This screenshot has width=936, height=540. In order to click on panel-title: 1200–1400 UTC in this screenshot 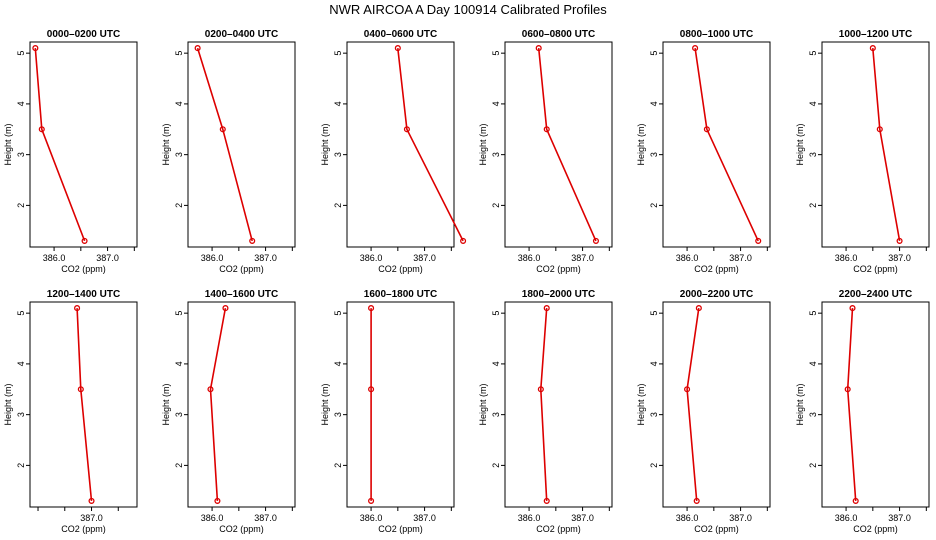, I will do `click(83, 294)`.